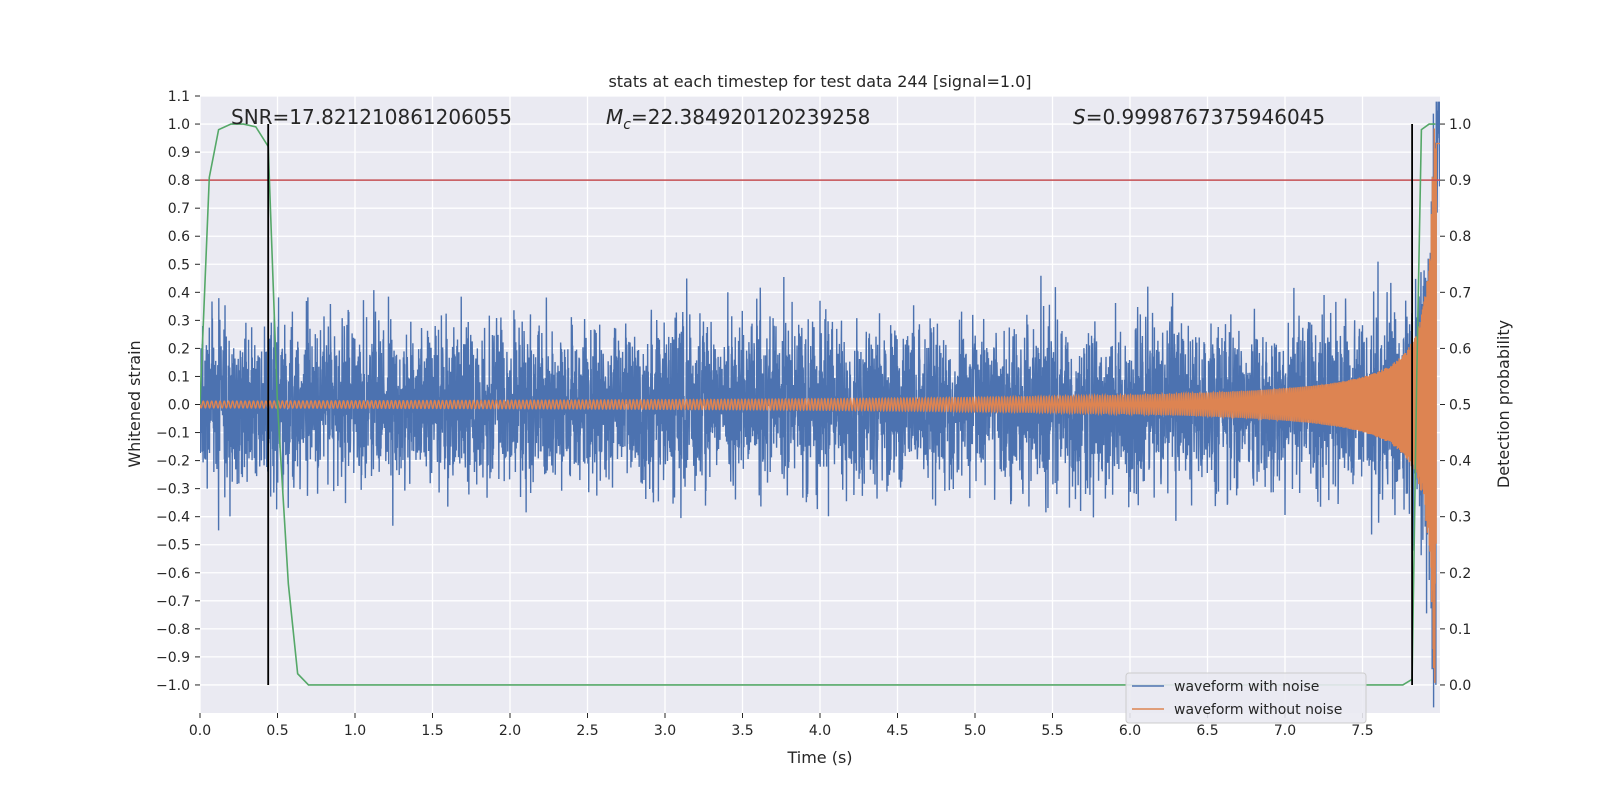 The width and height of the screenshot is (1600, 800). What do you see at coordinates (1503, 404) in the screenshot?
I see `y-axis-label-right: Detection probability` at bounding box center [1503, 404].